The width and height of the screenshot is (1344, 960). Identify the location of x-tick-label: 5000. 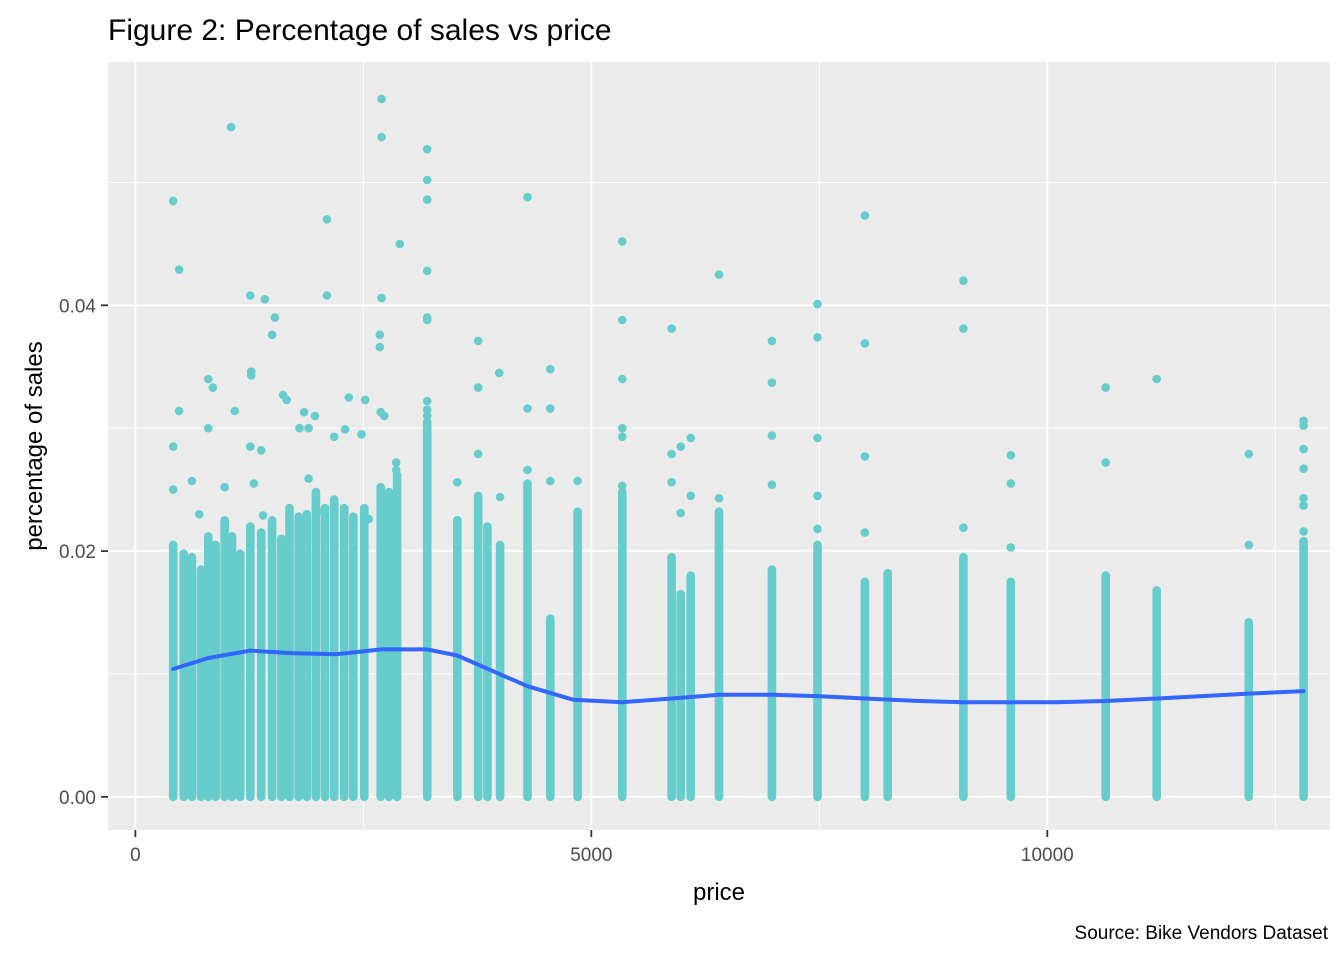
(591, 855).